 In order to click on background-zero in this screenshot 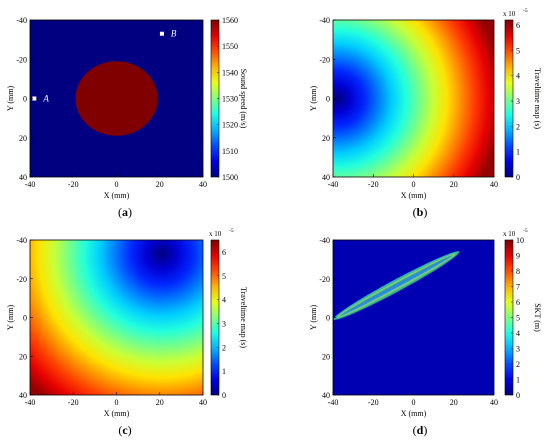, I will do `click(413, 317)`.